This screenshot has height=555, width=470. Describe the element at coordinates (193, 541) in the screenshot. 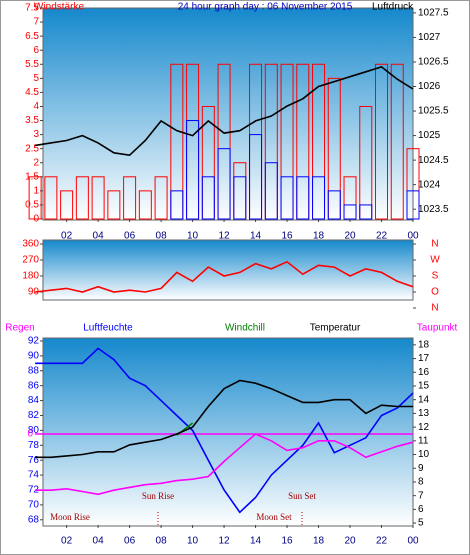

I see `x-tick-label: 10` at that location.